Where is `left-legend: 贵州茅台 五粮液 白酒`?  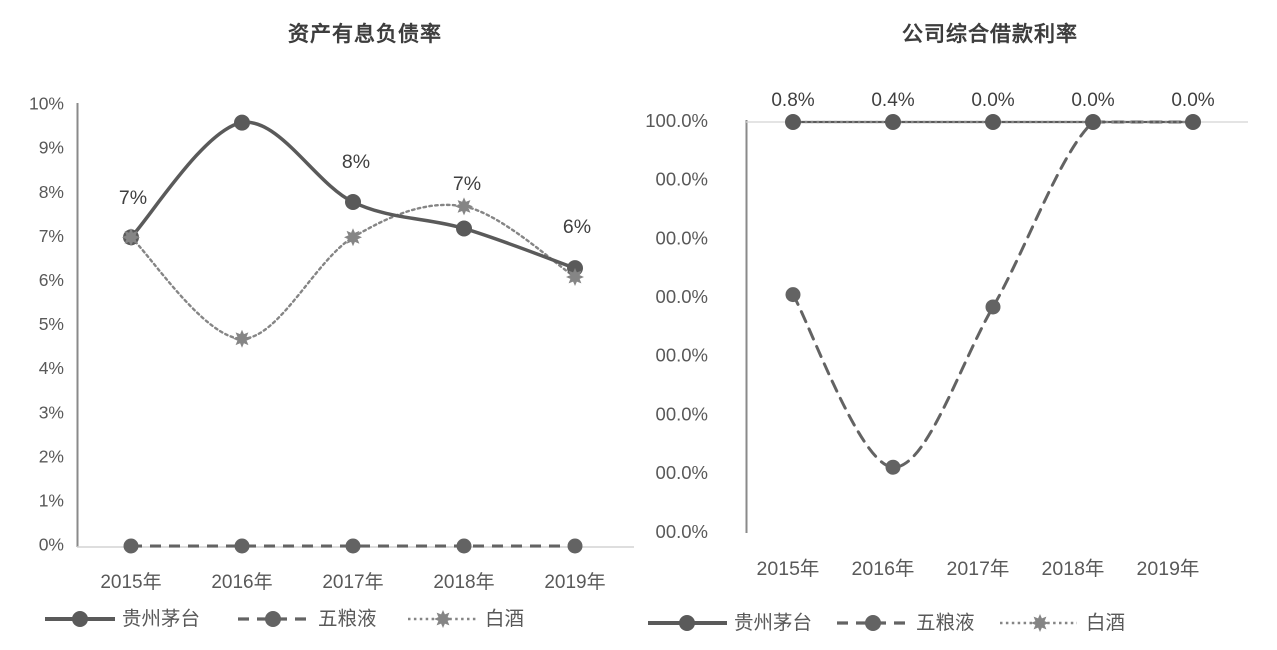
left-legend: 贵州茅台 五粮液 白酒 is located at coordinates (284, 619).